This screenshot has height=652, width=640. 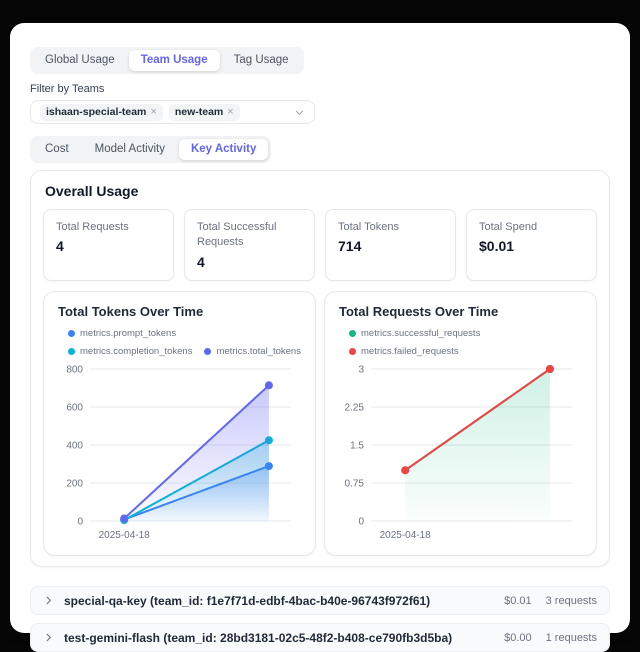 What do you see at coordinates (508, 227) in the screenshot?
I see `stat-label: Total Spend` at bounding box center [508, 227].